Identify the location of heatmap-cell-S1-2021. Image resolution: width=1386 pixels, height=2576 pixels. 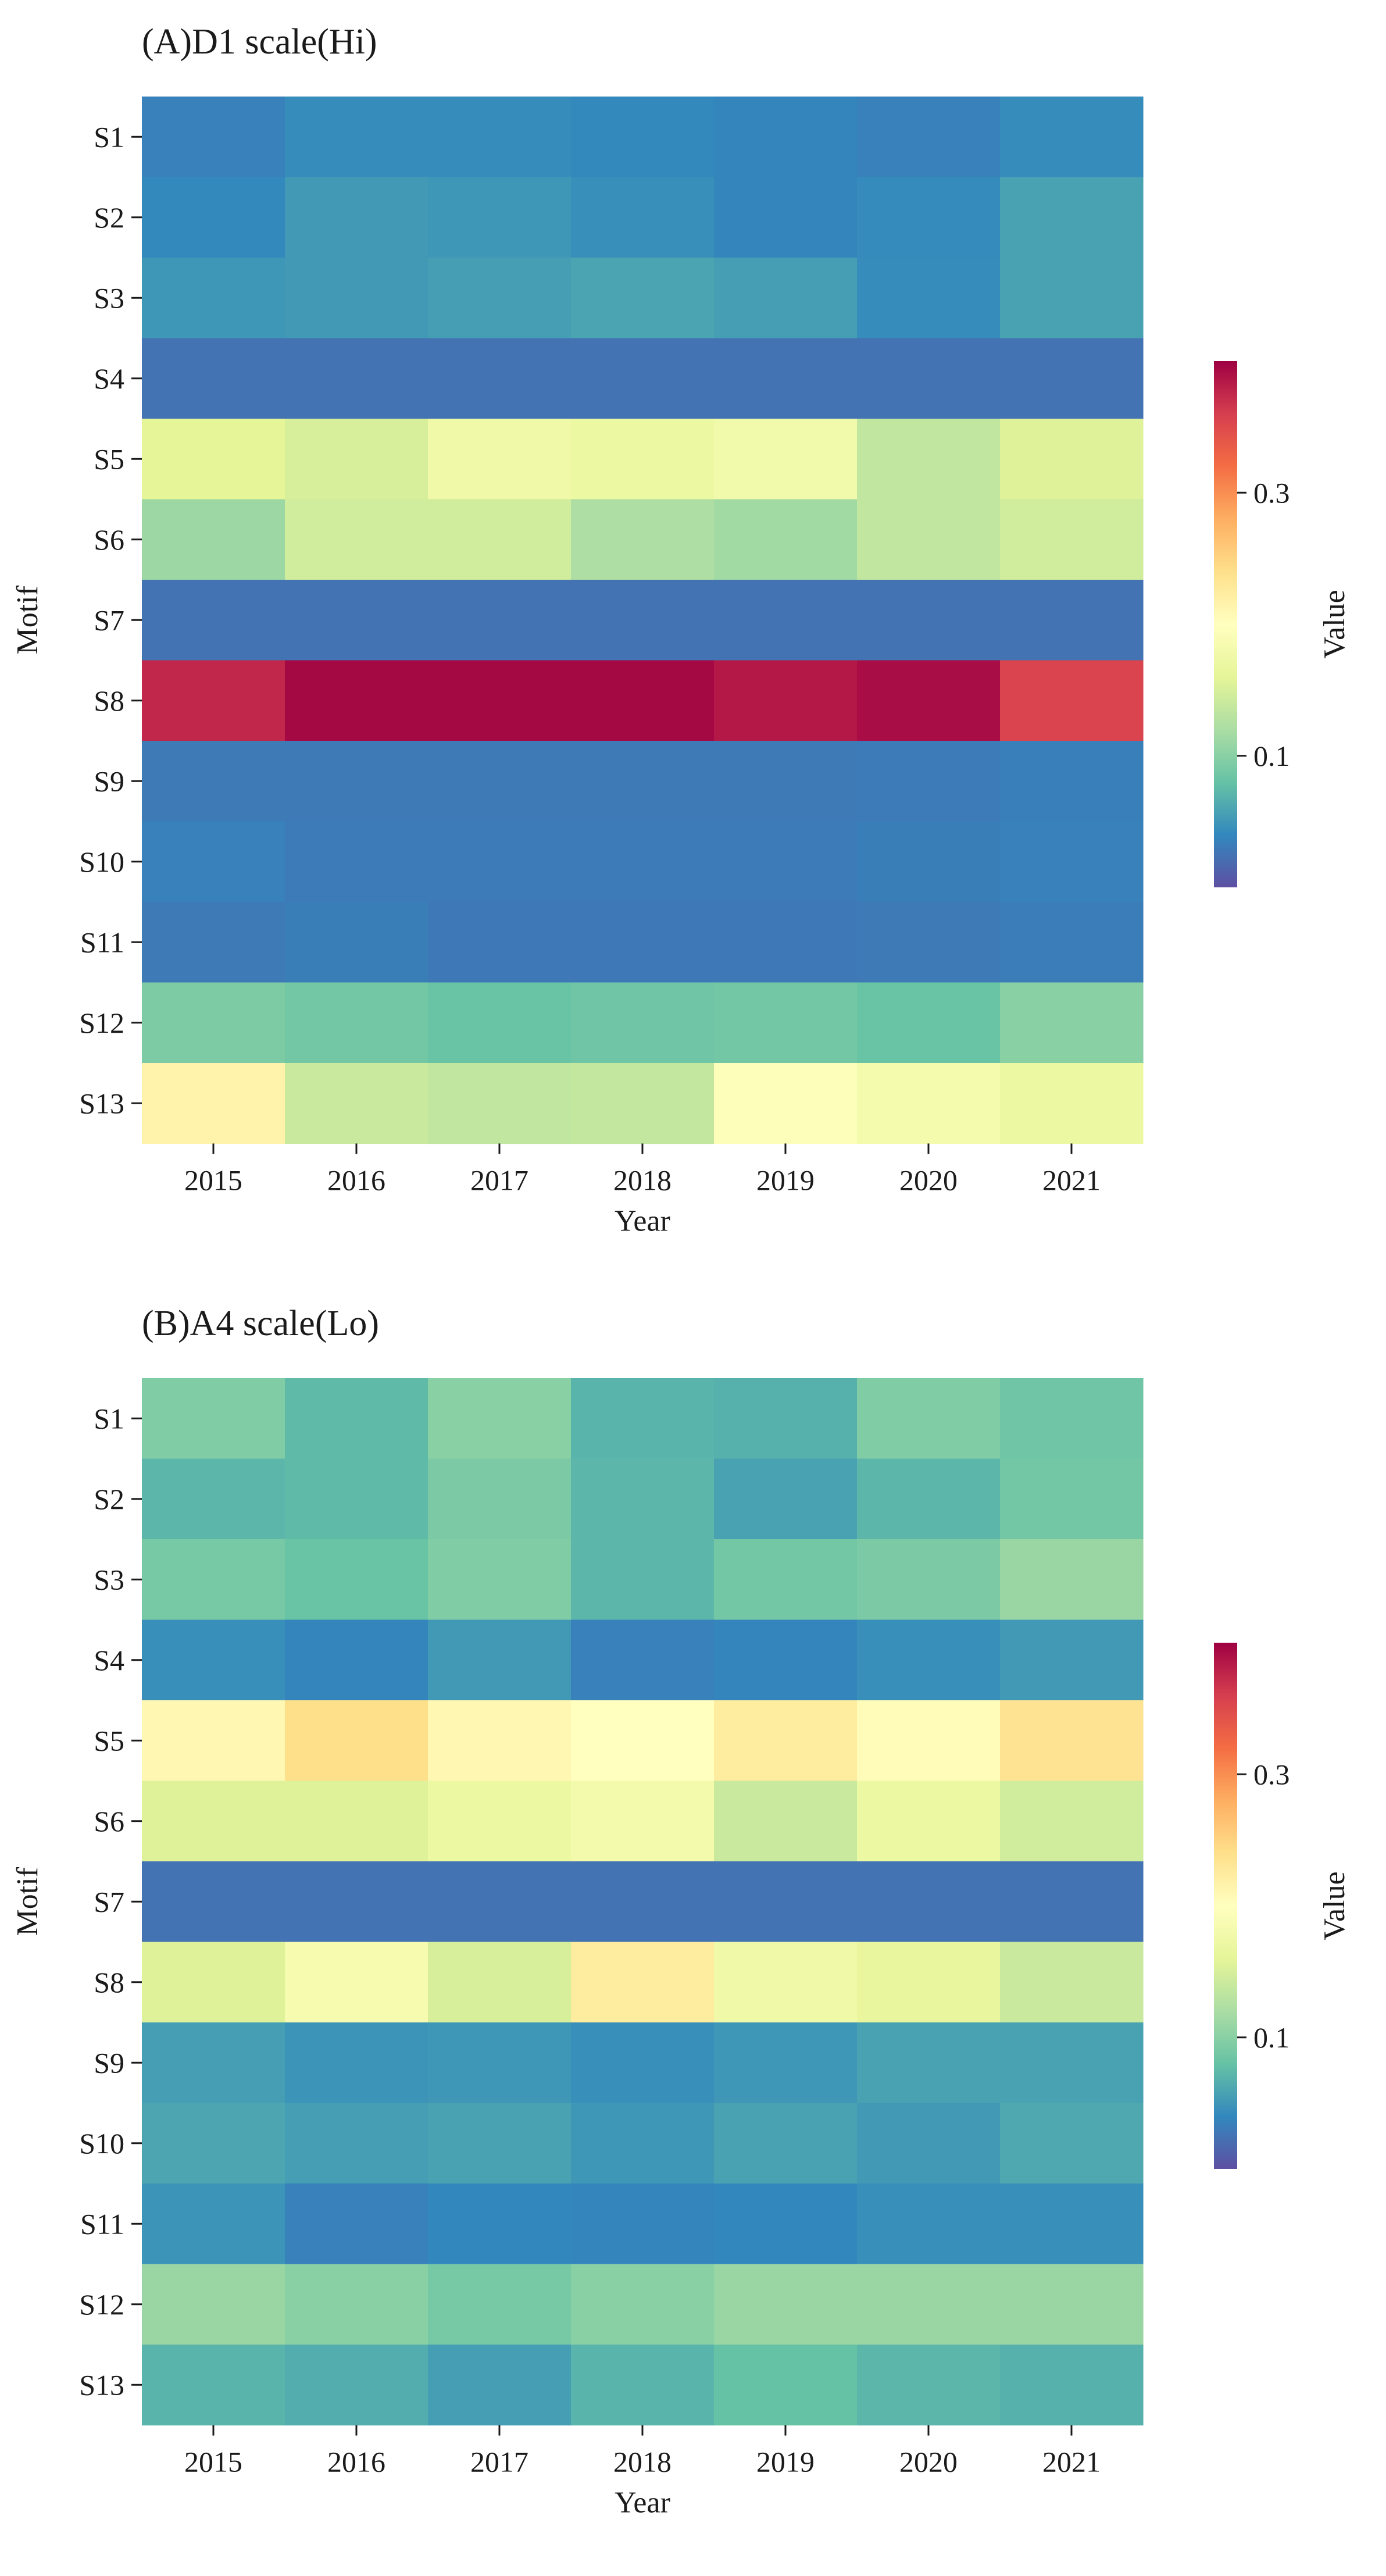
(1072, 1419).